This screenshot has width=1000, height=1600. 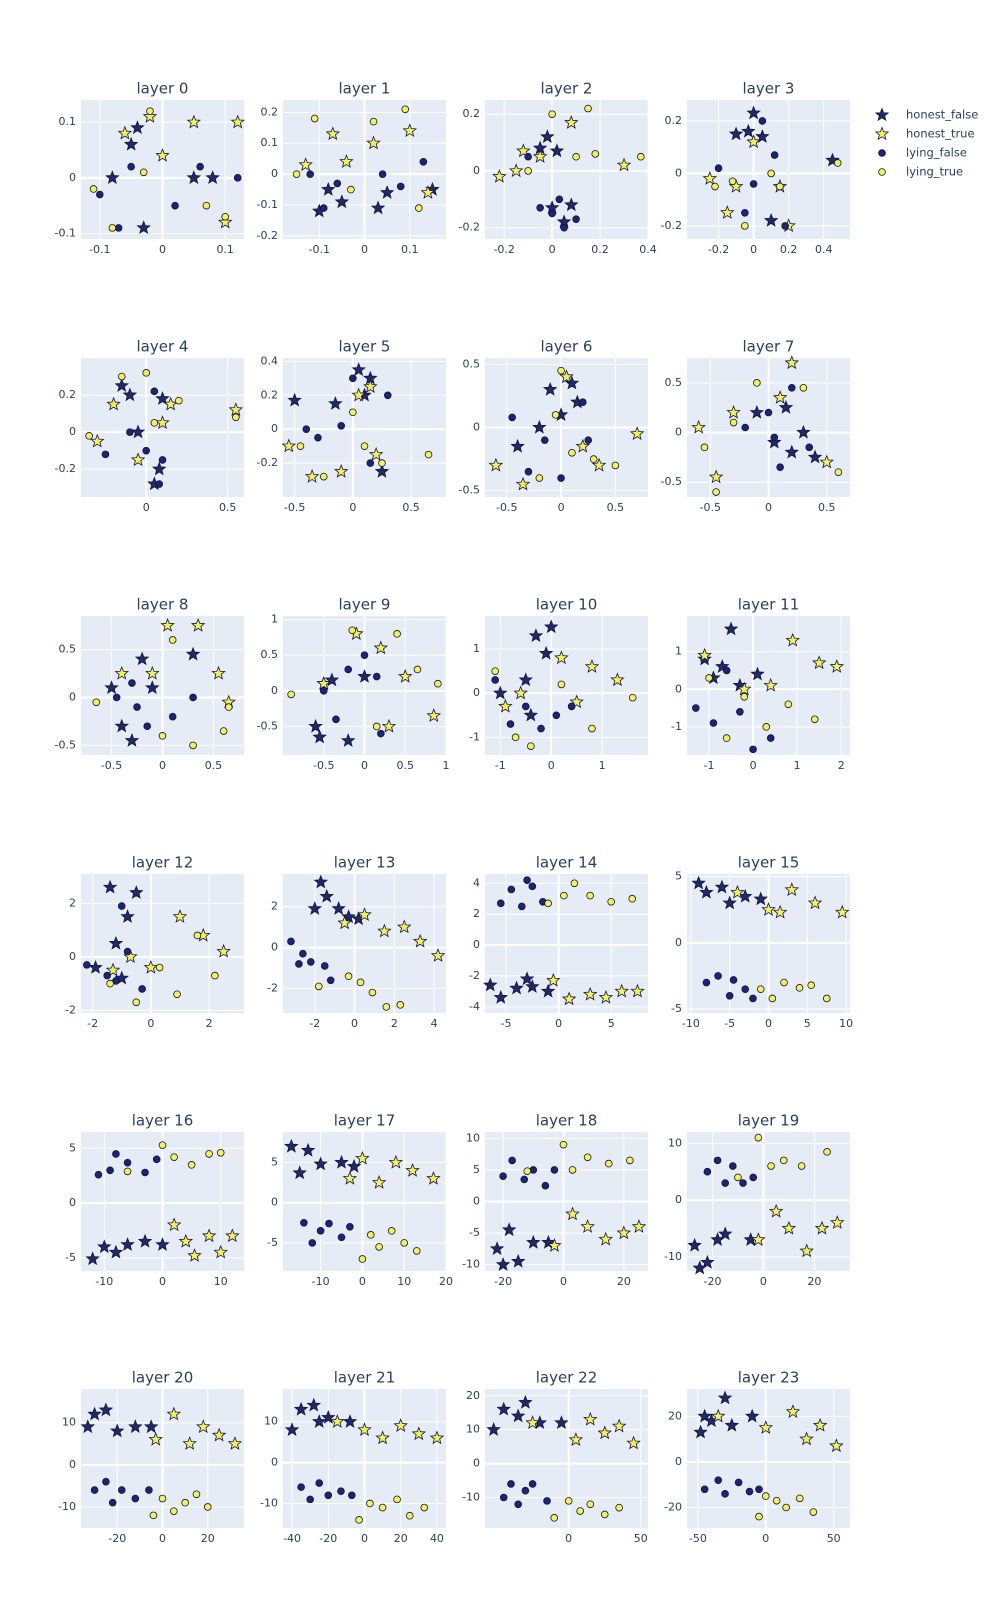 What do you see at coordinates (797, 765) in the screenshot?
I see `x-tick-label: 1` at bounding box center [797, 765].